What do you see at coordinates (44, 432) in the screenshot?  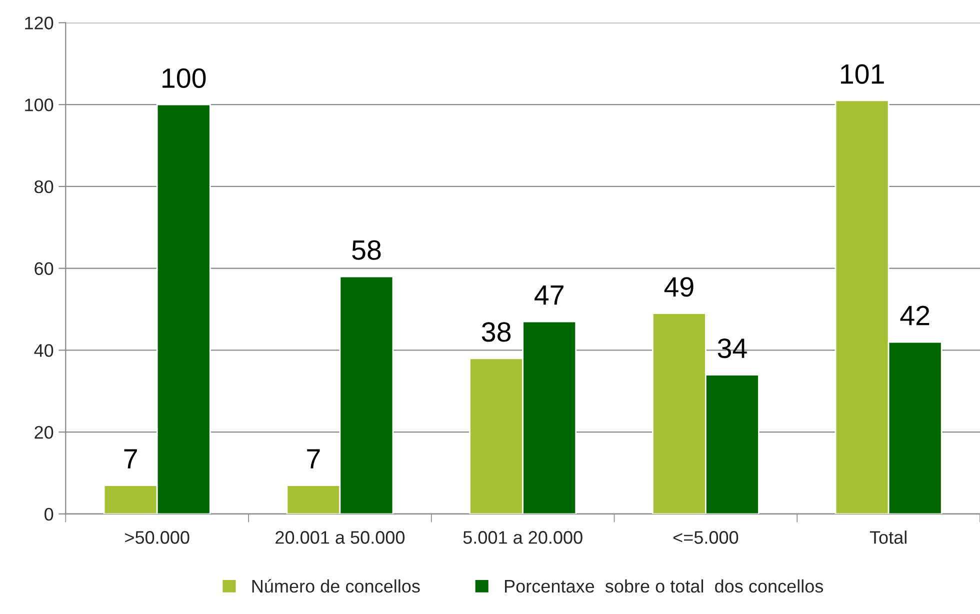 I see `y-tick-label: 20` at bounding box center [44, 432].